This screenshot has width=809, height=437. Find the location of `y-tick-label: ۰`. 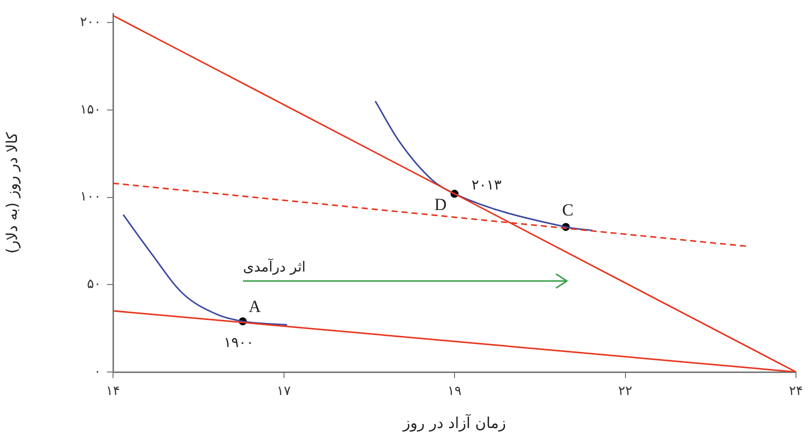

y-tick-label: ۰ is located at coordinates (97, 372).